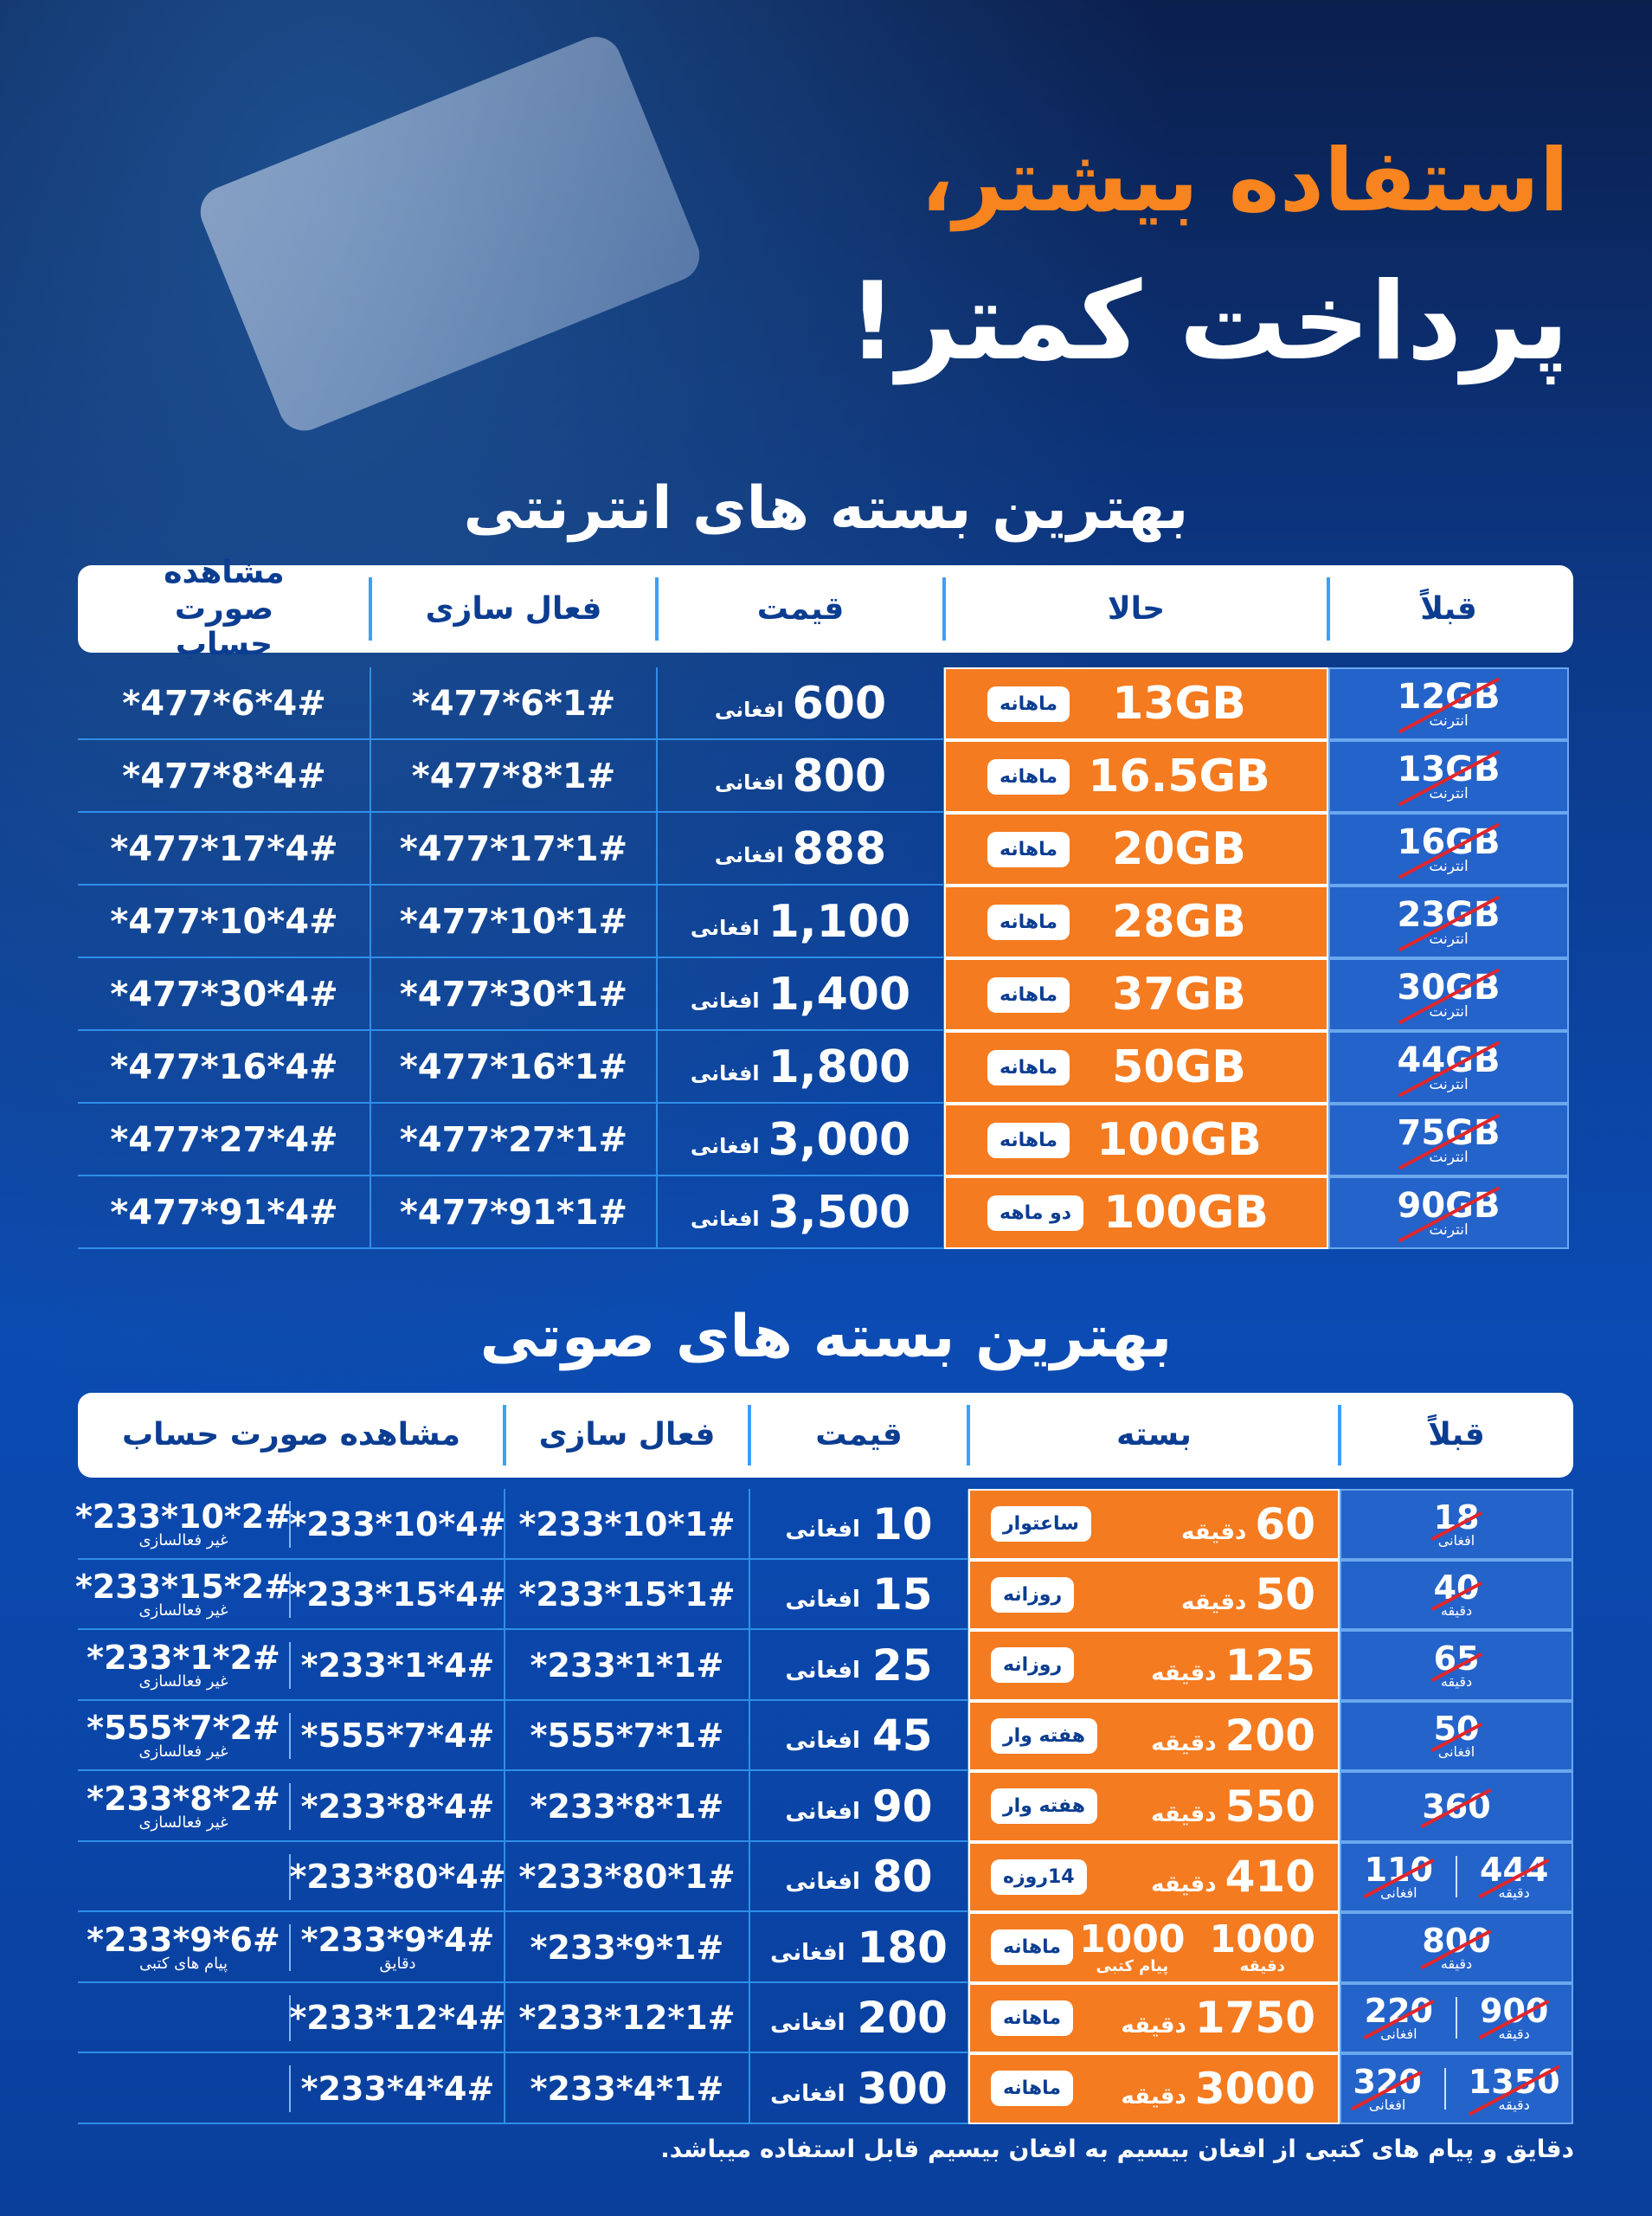 This screenshot has height=2216, width=1652. Describe the element at coordinates (1179, 1067) in the screenshot. I see `now-value: 50GB` at that location.